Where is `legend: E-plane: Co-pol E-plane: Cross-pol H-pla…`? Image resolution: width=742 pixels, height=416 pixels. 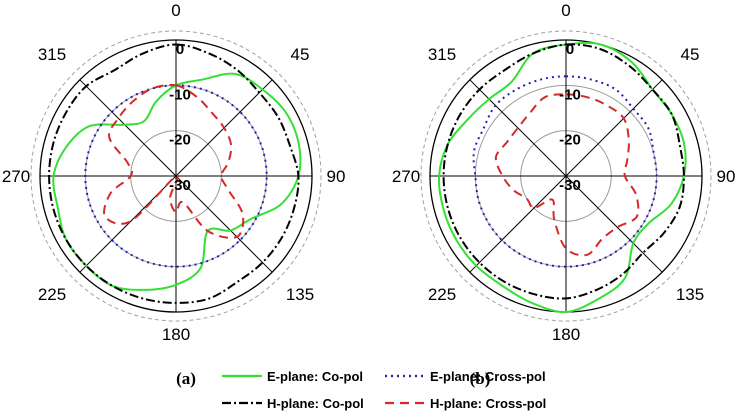 legend: E-plane: Co-pol E-plane: Cross-pol H-pla… is located at coordinates (384, 390).